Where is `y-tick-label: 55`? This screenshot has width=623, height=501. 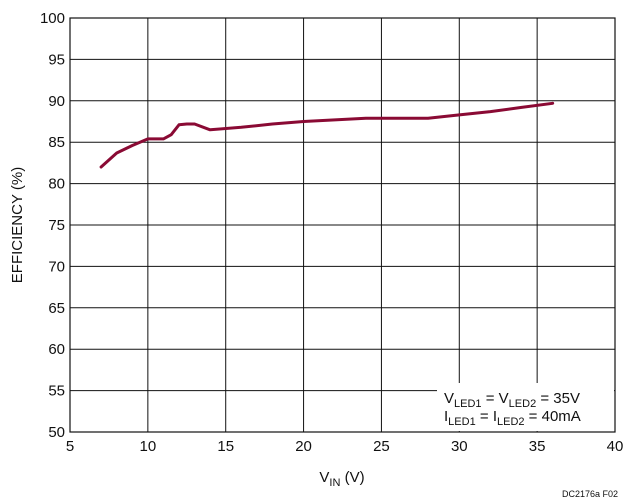
y-tick-label: 55 is located at coordinates (56, 391).